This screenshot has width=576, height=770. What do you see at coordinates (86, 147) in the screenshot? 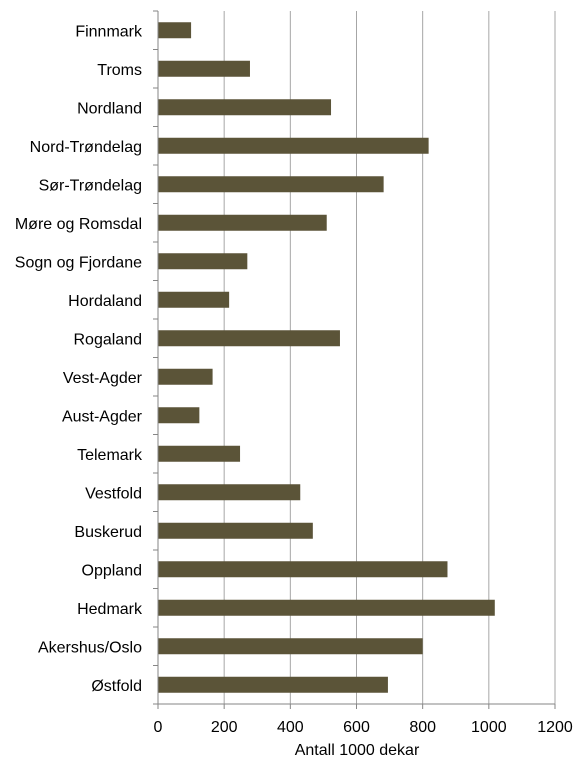
I see `category-label: Nord-Trøndelag` at bounding box center [86, 147].